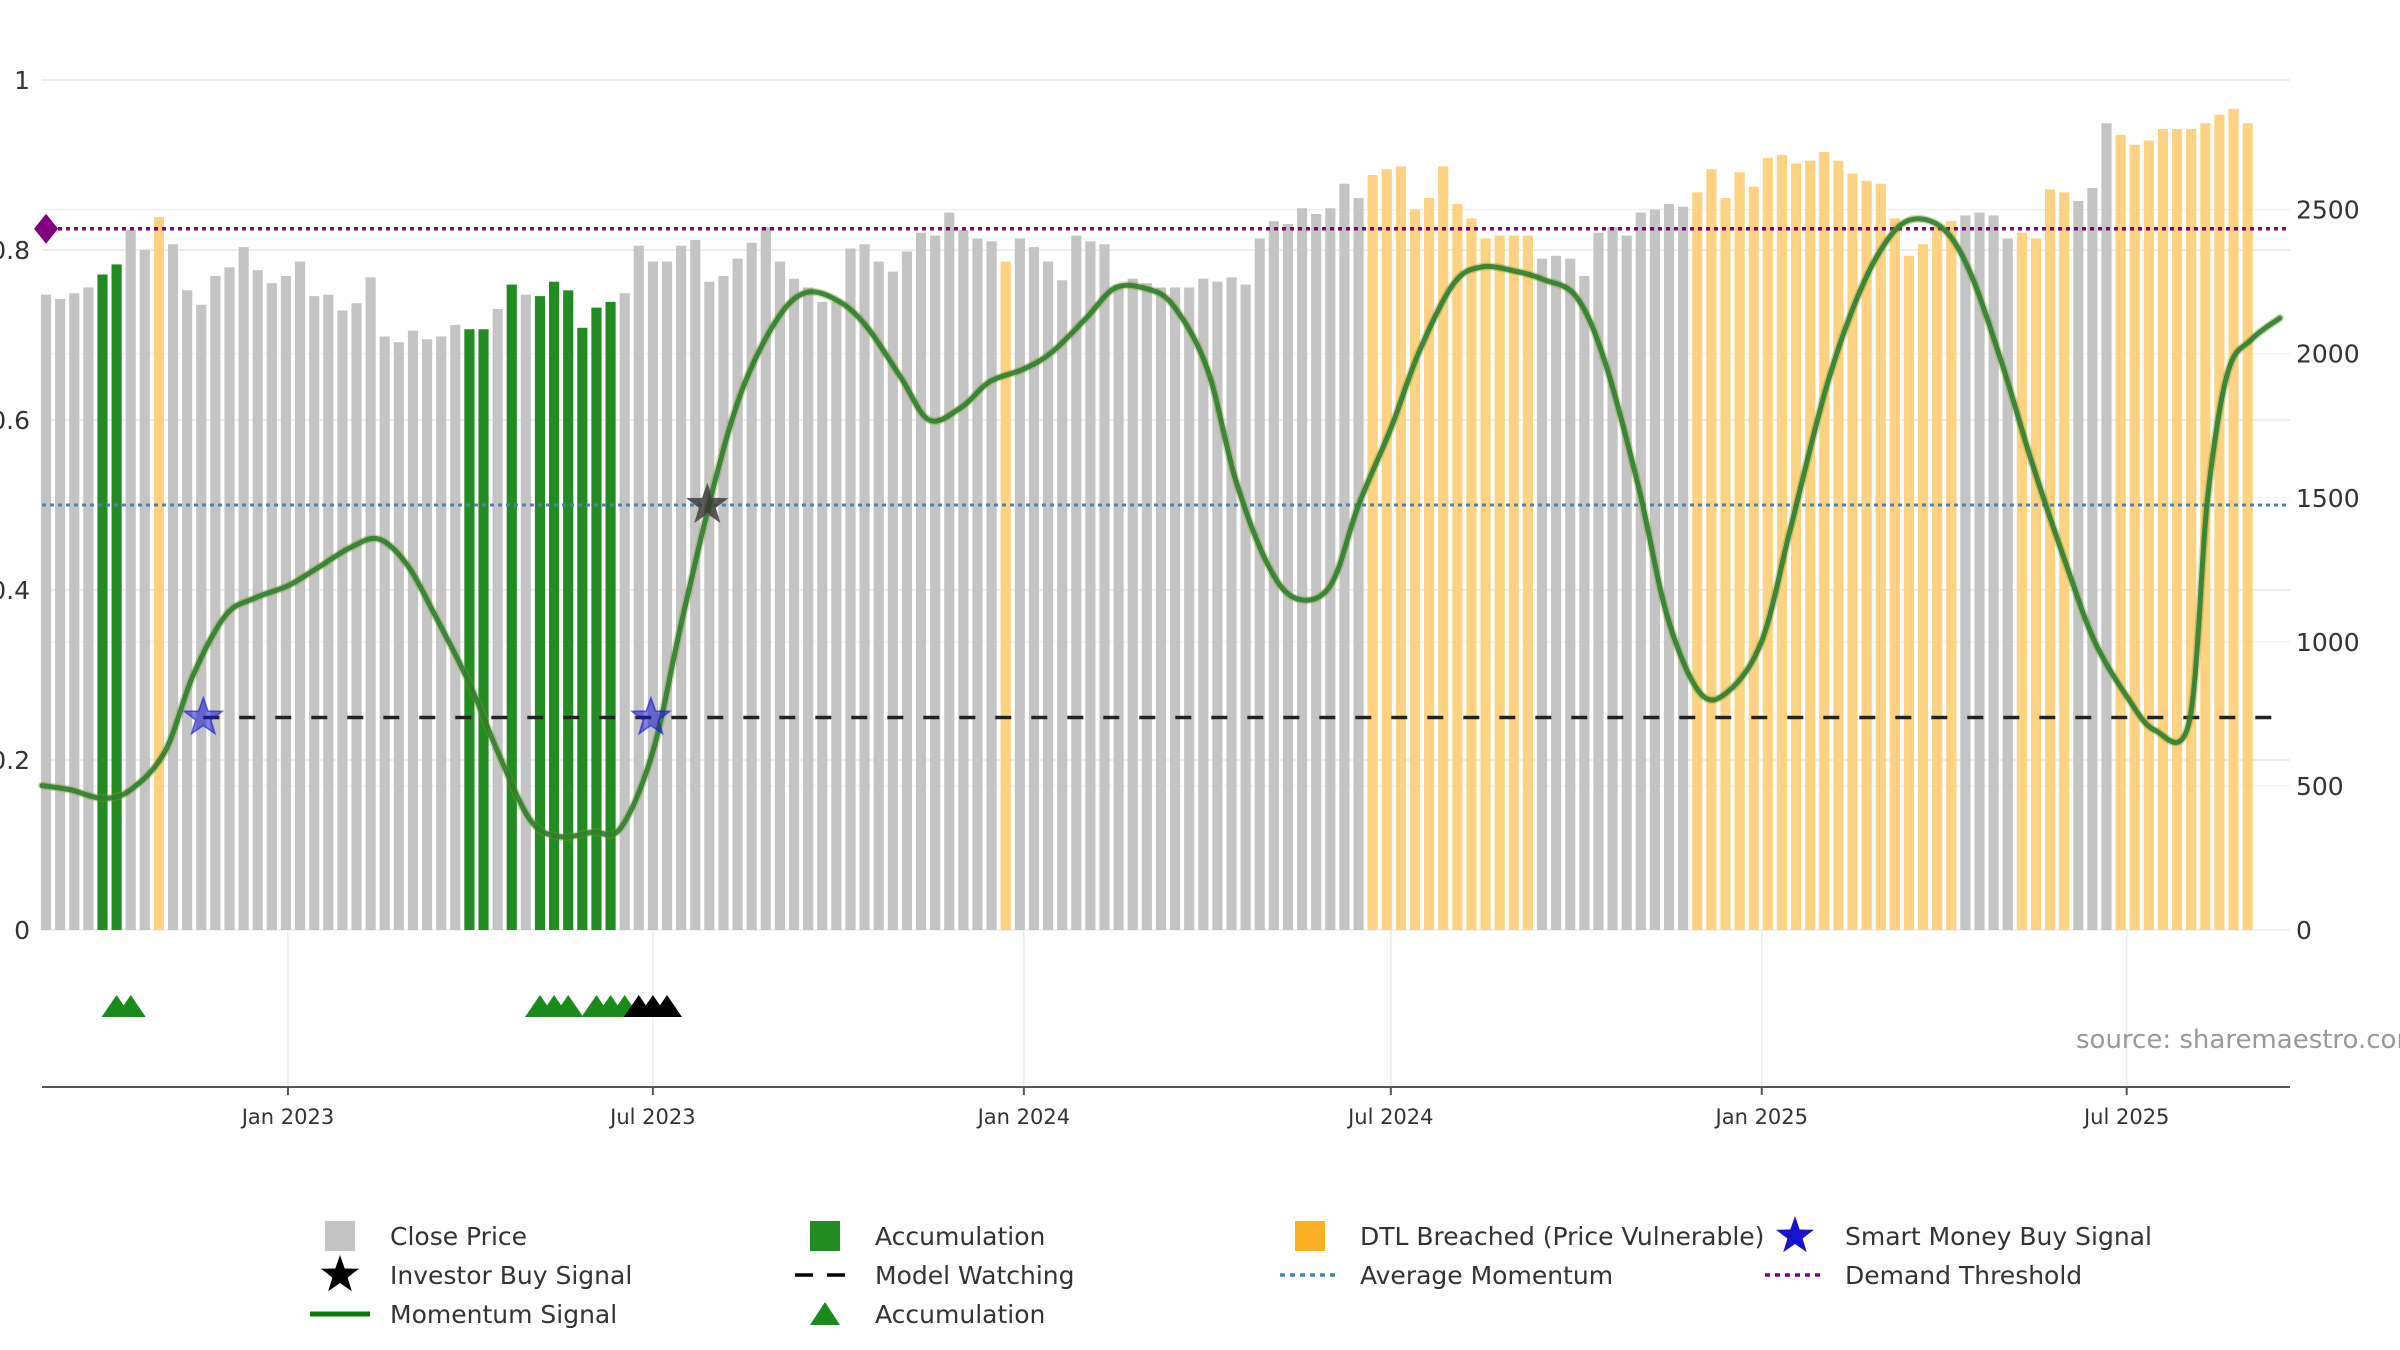  What do you see at coordinates (1389, 1117) in the screenshot?
I see `x-axis-tick-label: Jul 2024` at bounding box center [1389, 1117].